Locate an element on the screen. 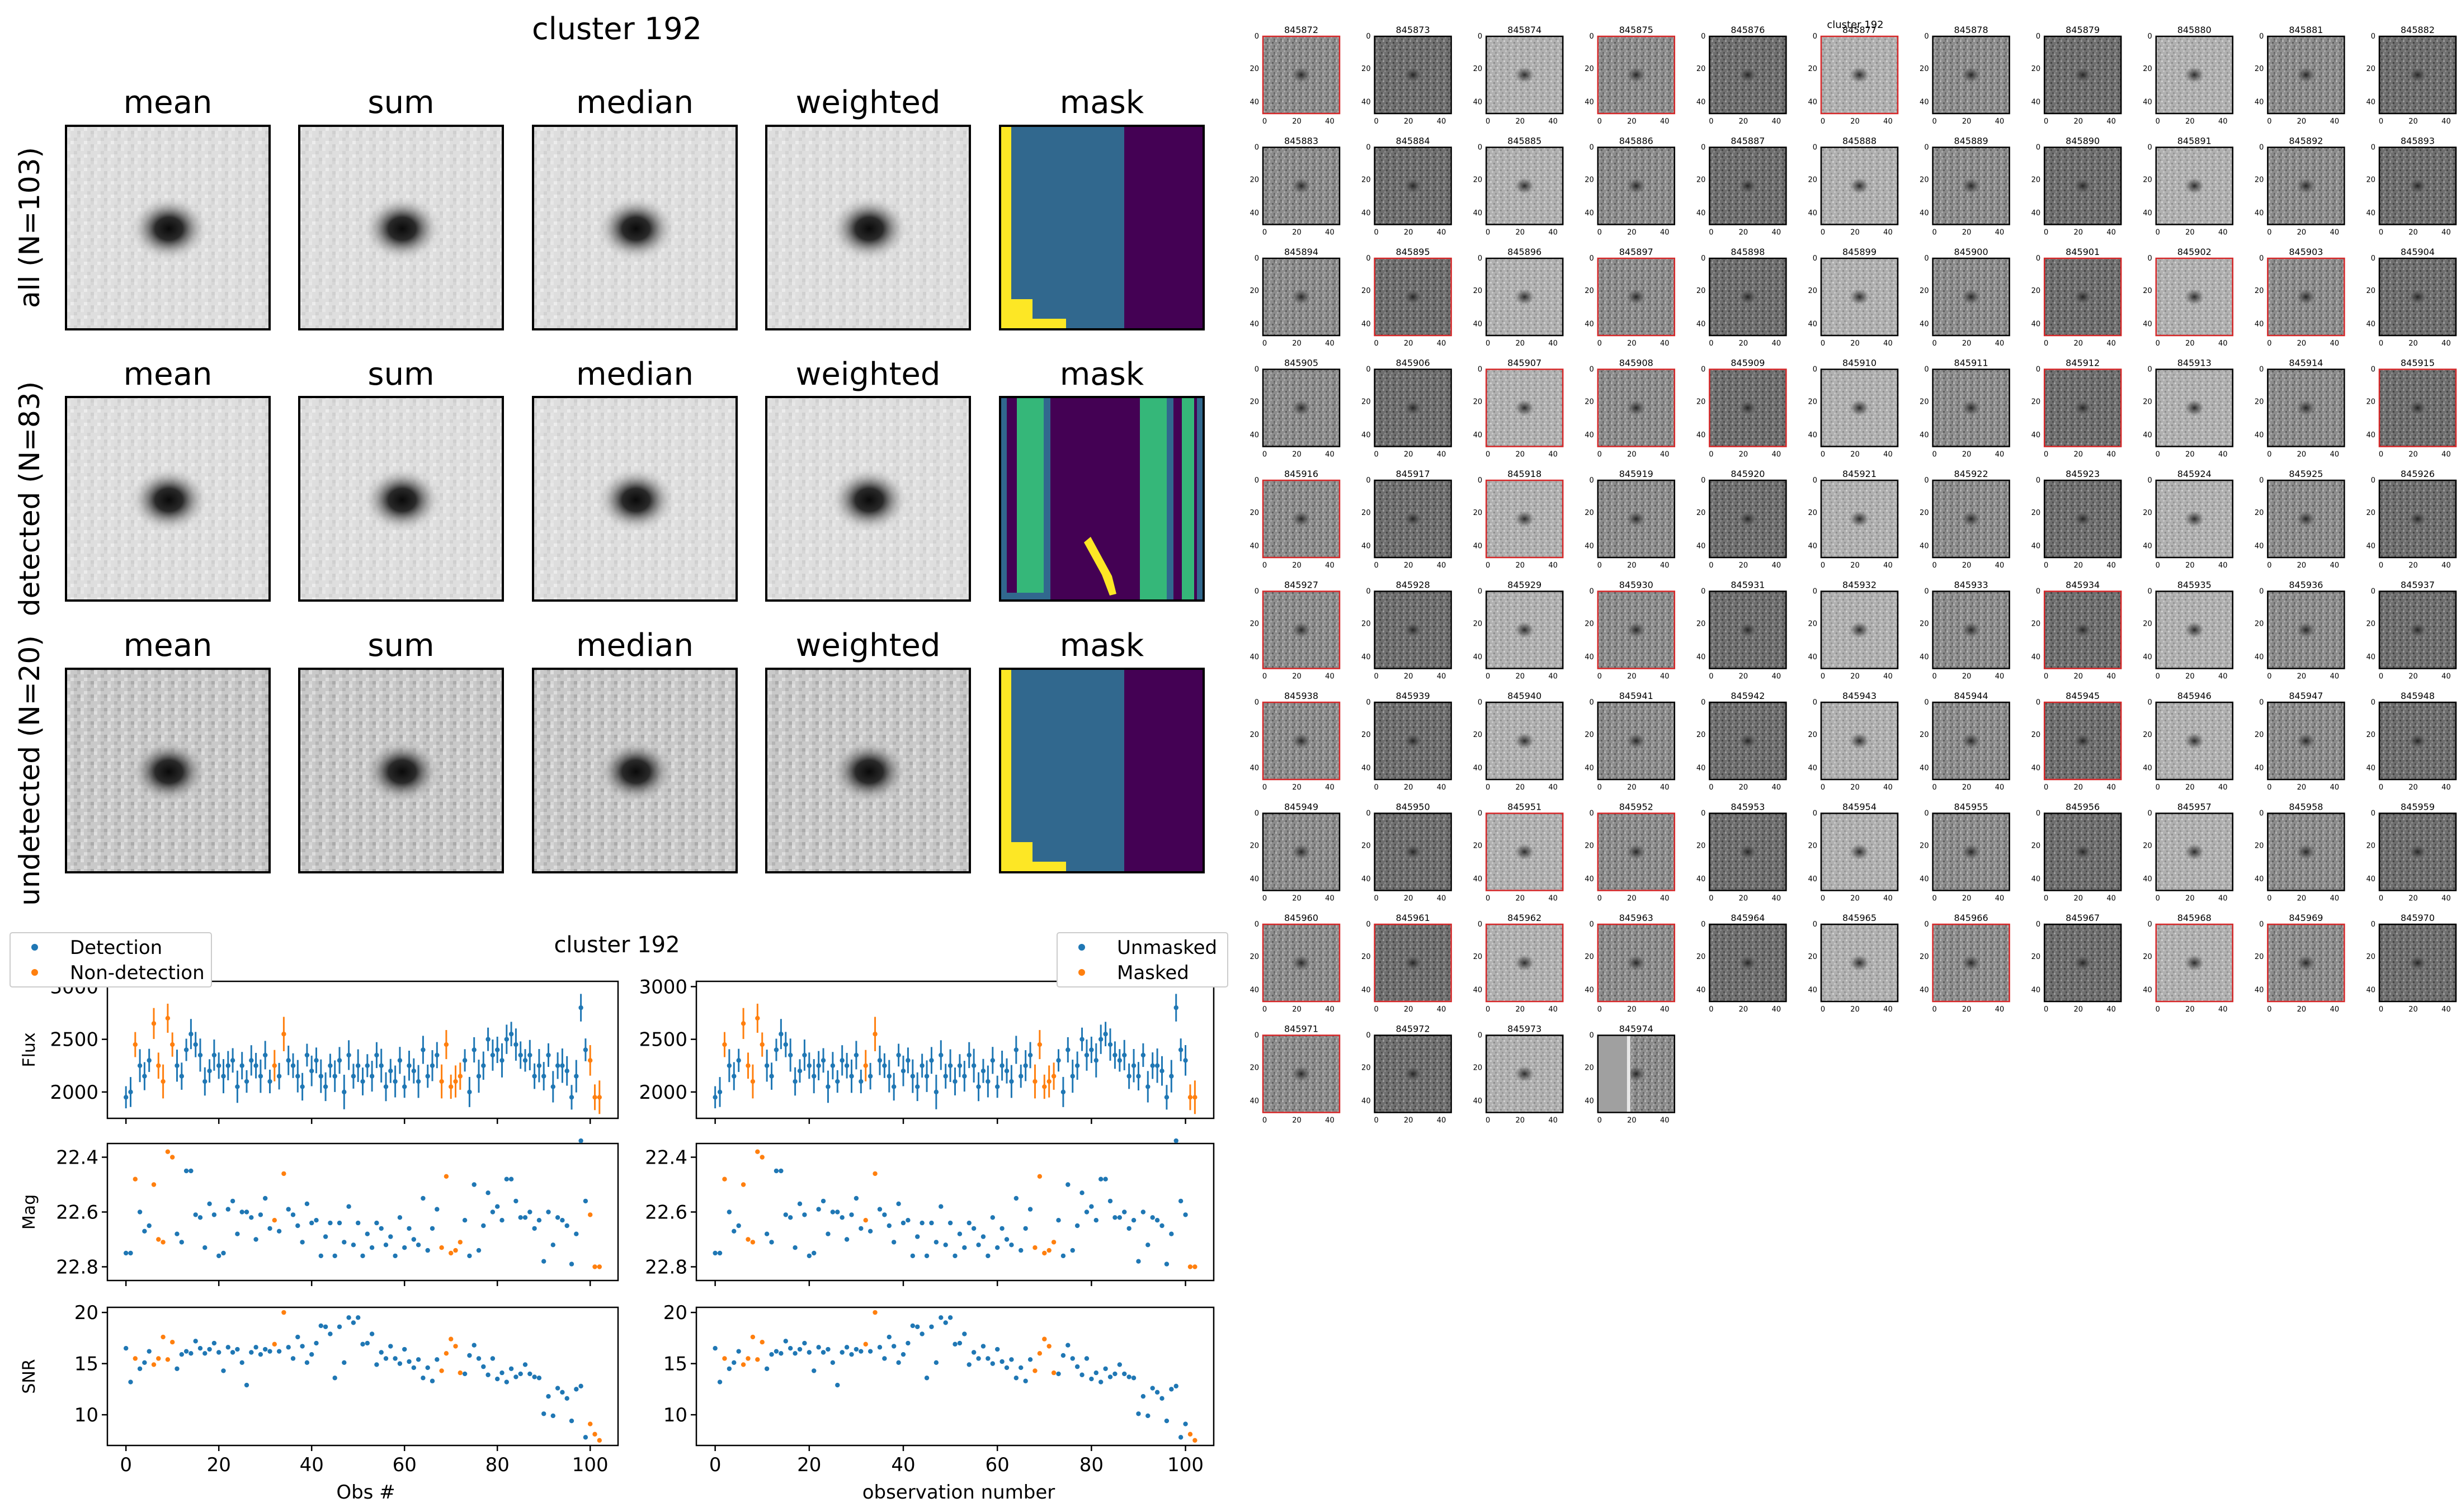 The image size is (2461, 1512). cutout-id: 845908 is located at coordinates (1636, 363).